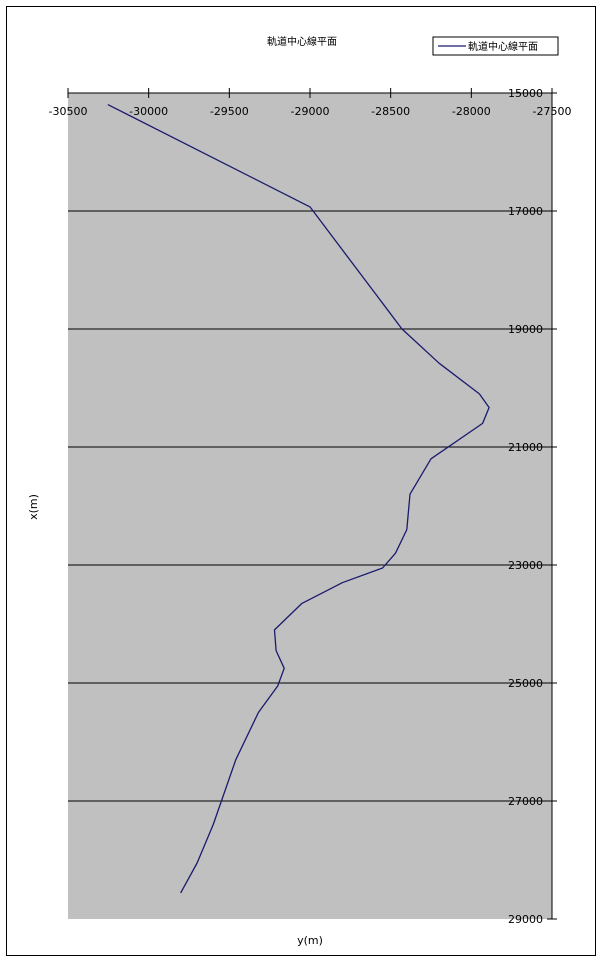  I want to click on legend-box, so click(495, 46).